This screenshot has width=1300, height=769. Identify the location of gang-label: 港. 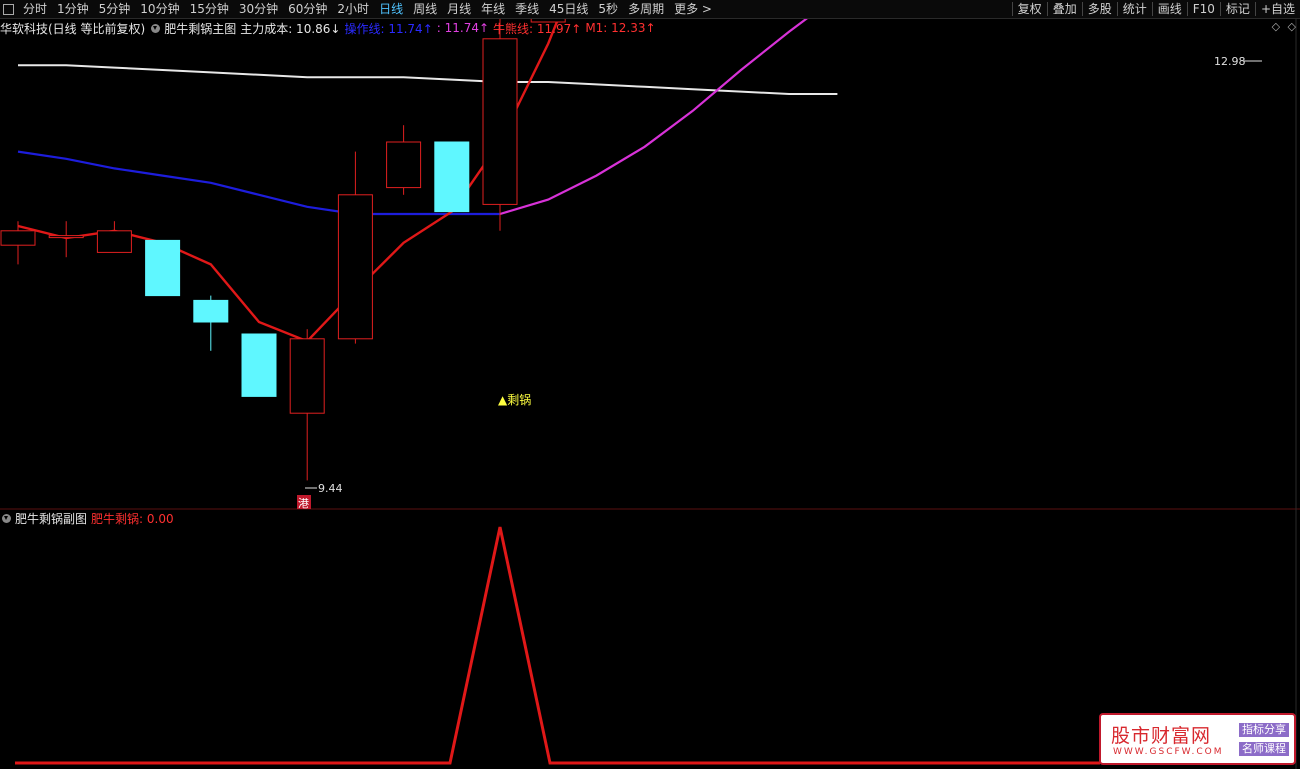
(303, 503).